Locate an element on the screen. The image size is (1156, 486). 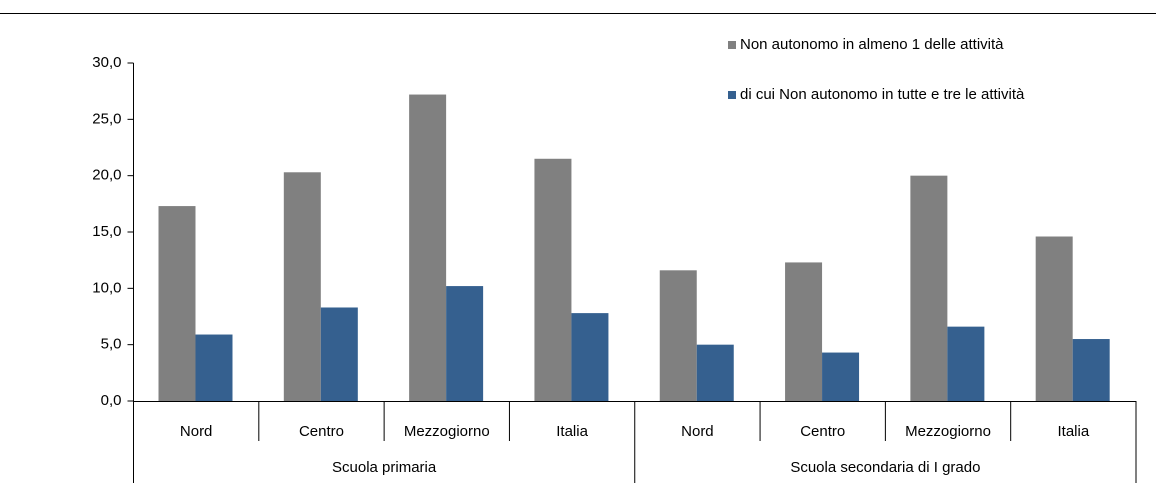
y-tick-label: 0,0 is located at coordinates (111, 400).